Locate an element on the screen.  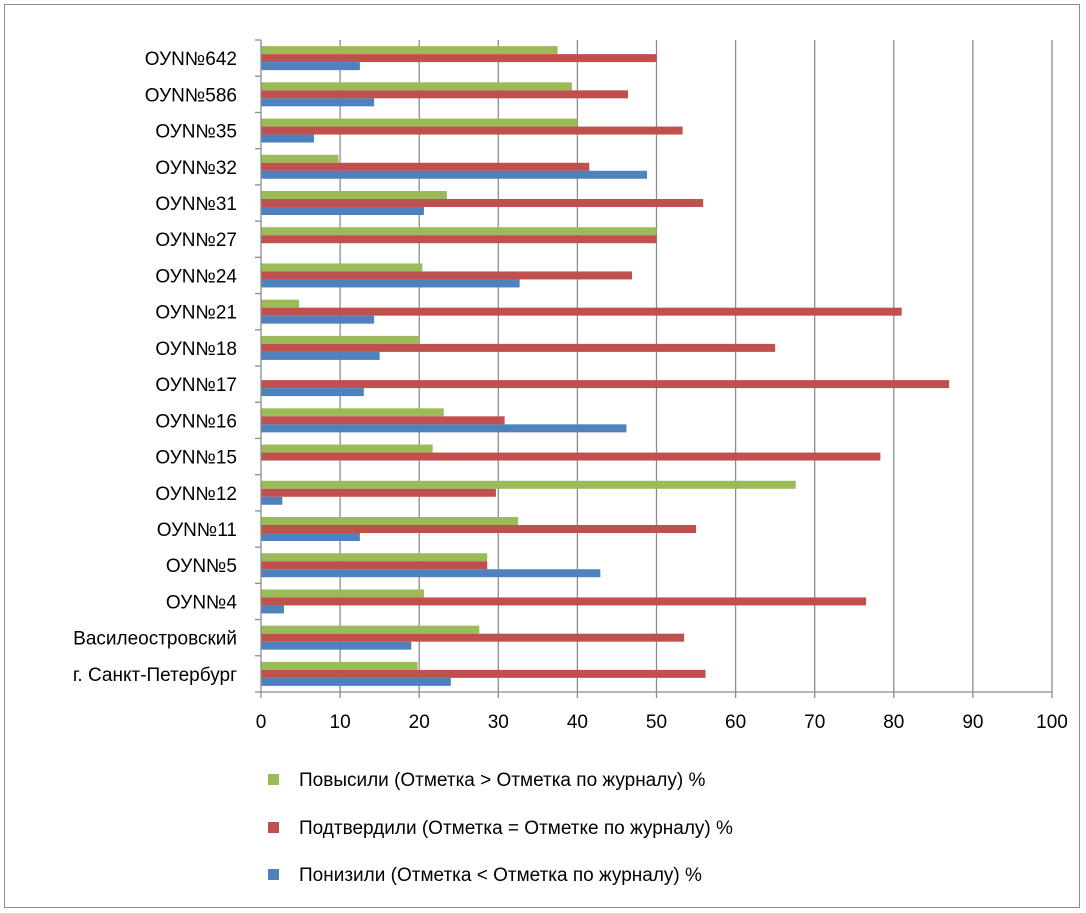
x-tick-label: 10 is located at coordinates (340, 722).